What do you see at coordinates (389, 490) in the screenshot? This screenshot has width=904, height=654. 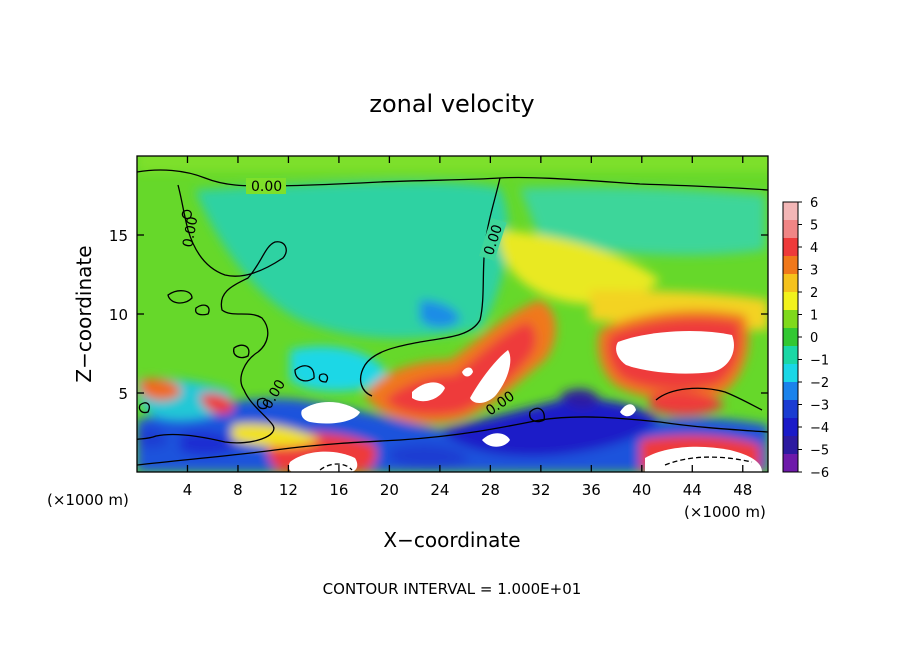 I see `x-tick-label: 20` at bounding box center [389, 490].